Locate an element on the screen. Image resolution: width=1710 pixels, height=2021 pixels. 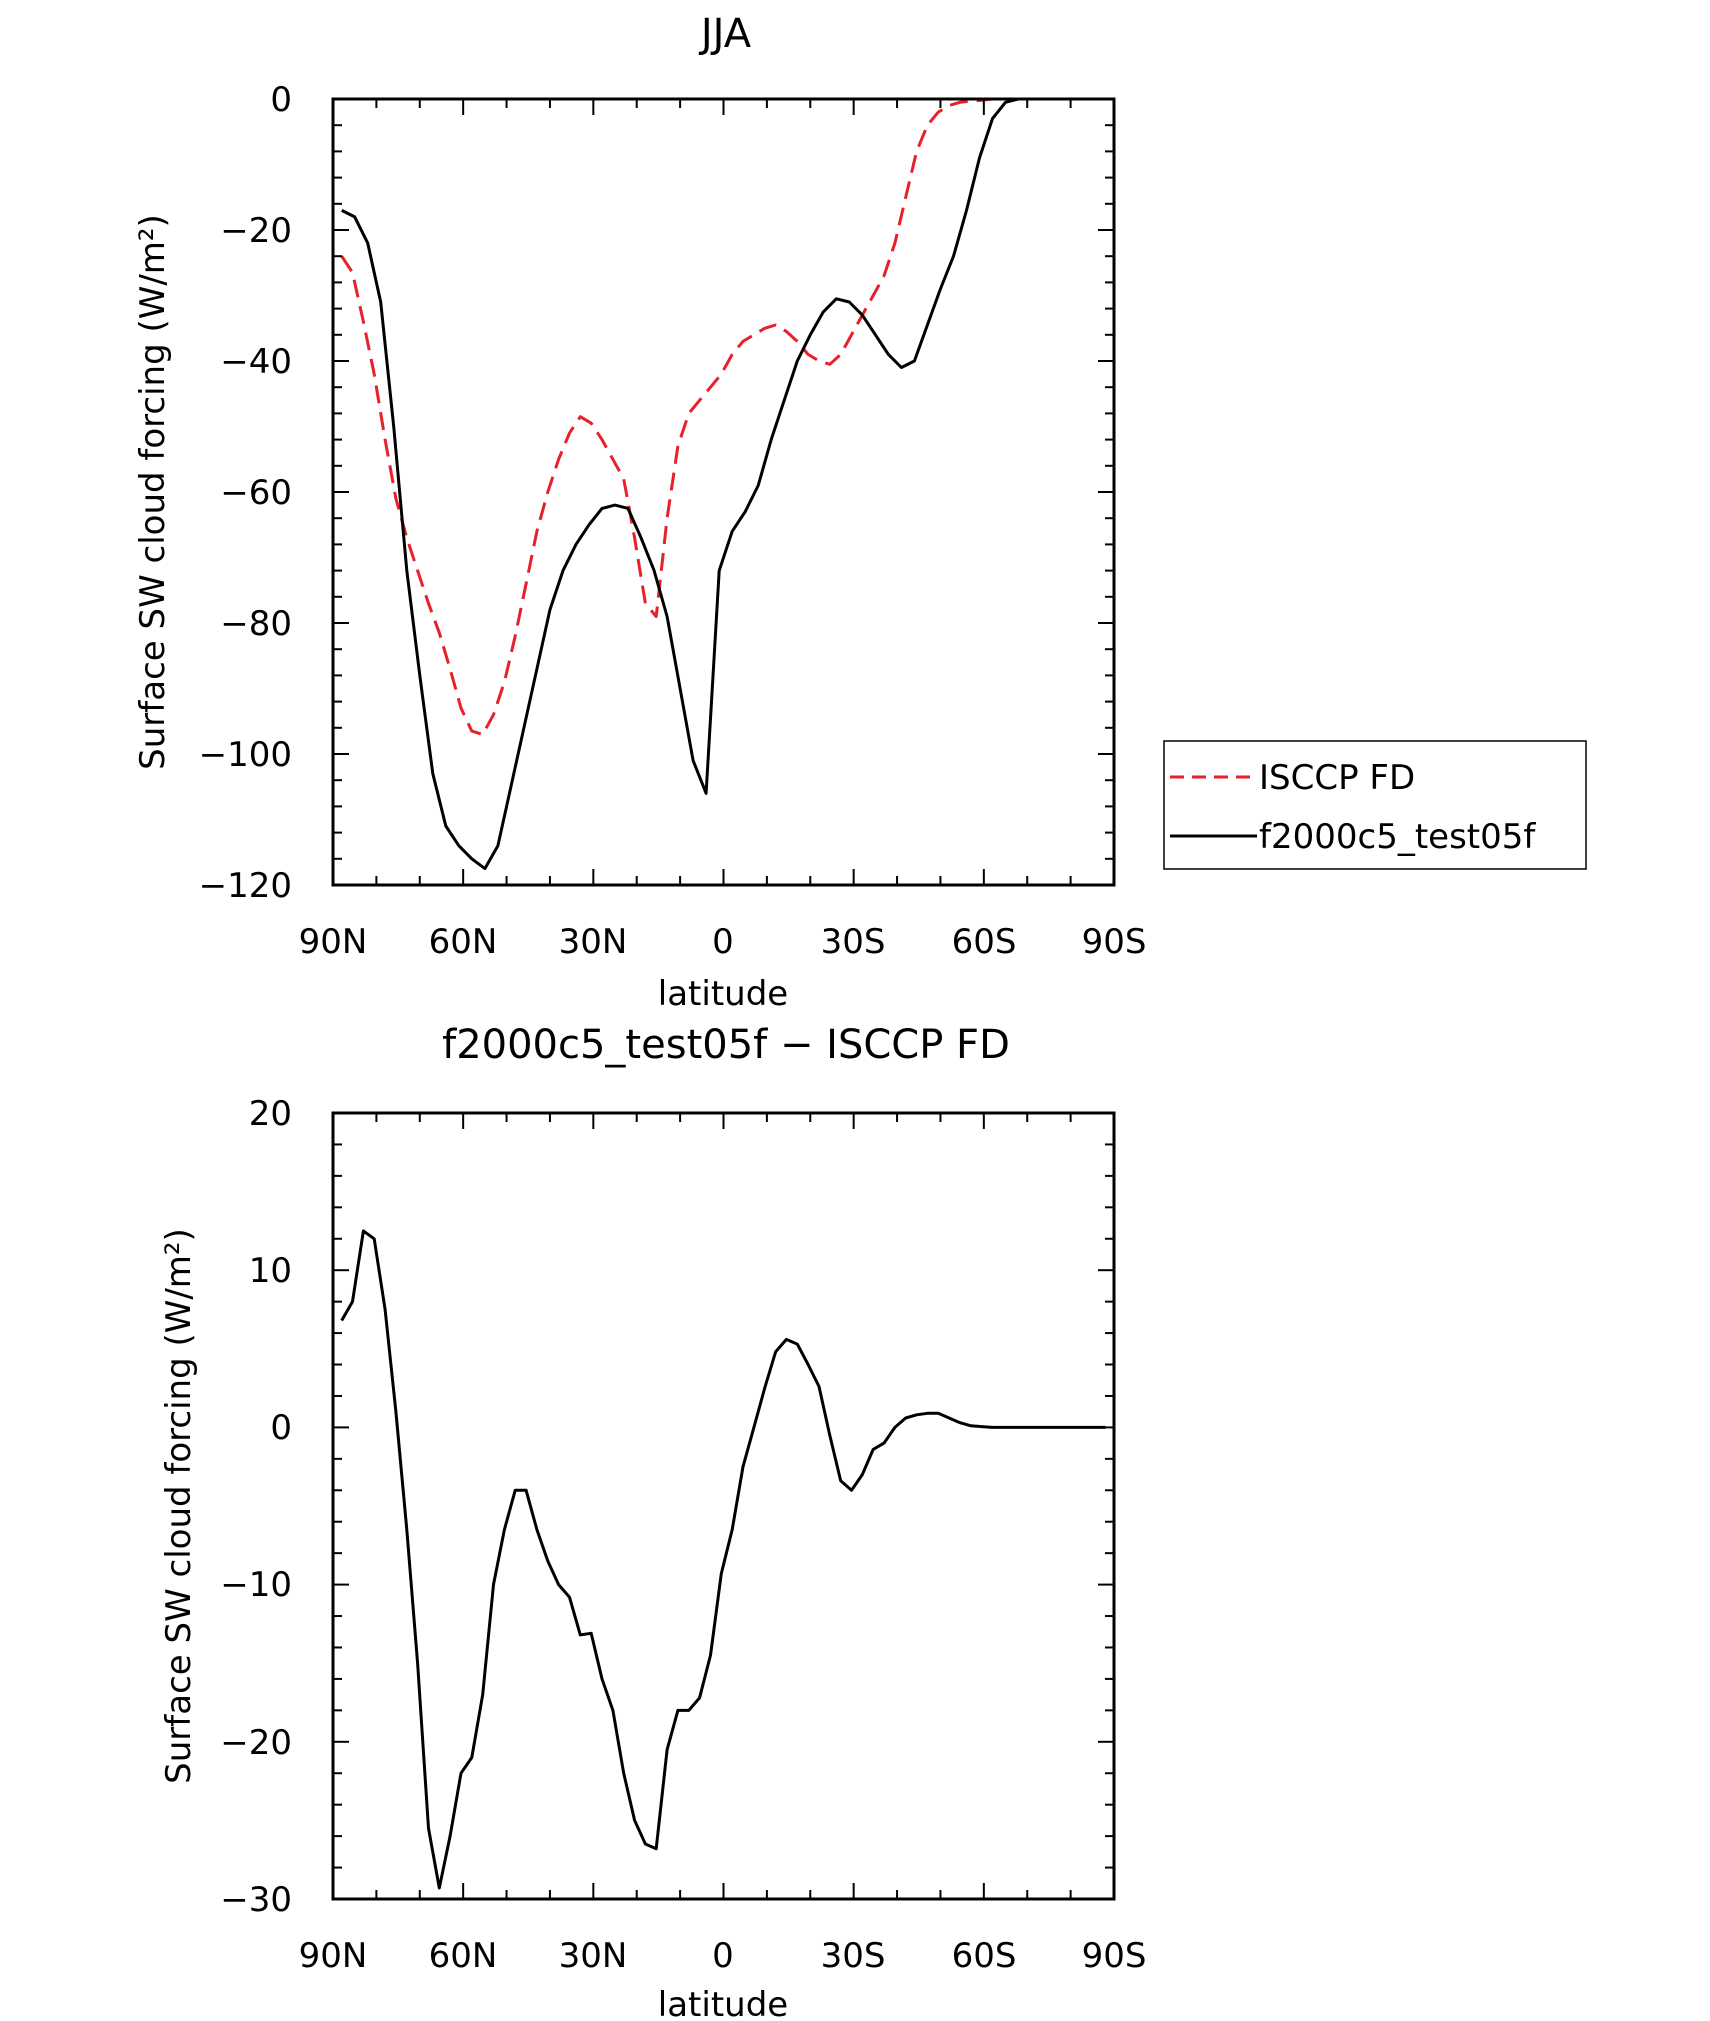
bottom-x-tick-label-90s: 90S is located at coordinates (1114, 1956).